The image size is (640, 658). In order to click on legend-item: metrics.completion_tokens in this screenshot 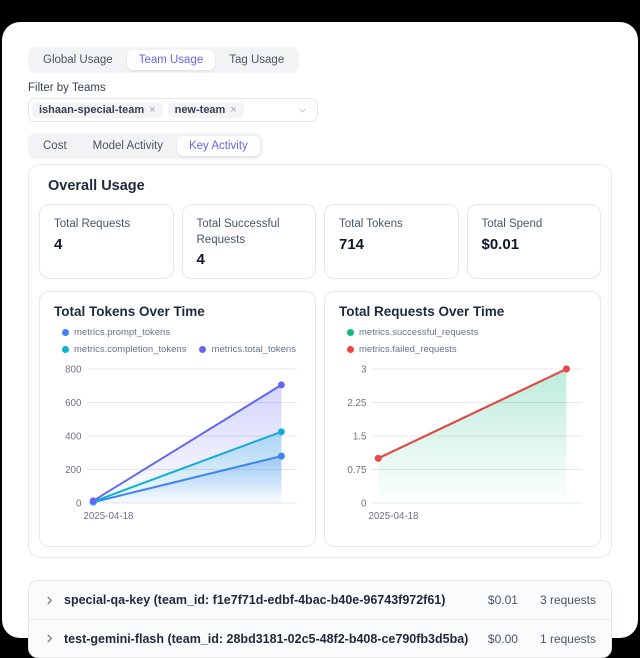, I will do `click(124, 349)`.